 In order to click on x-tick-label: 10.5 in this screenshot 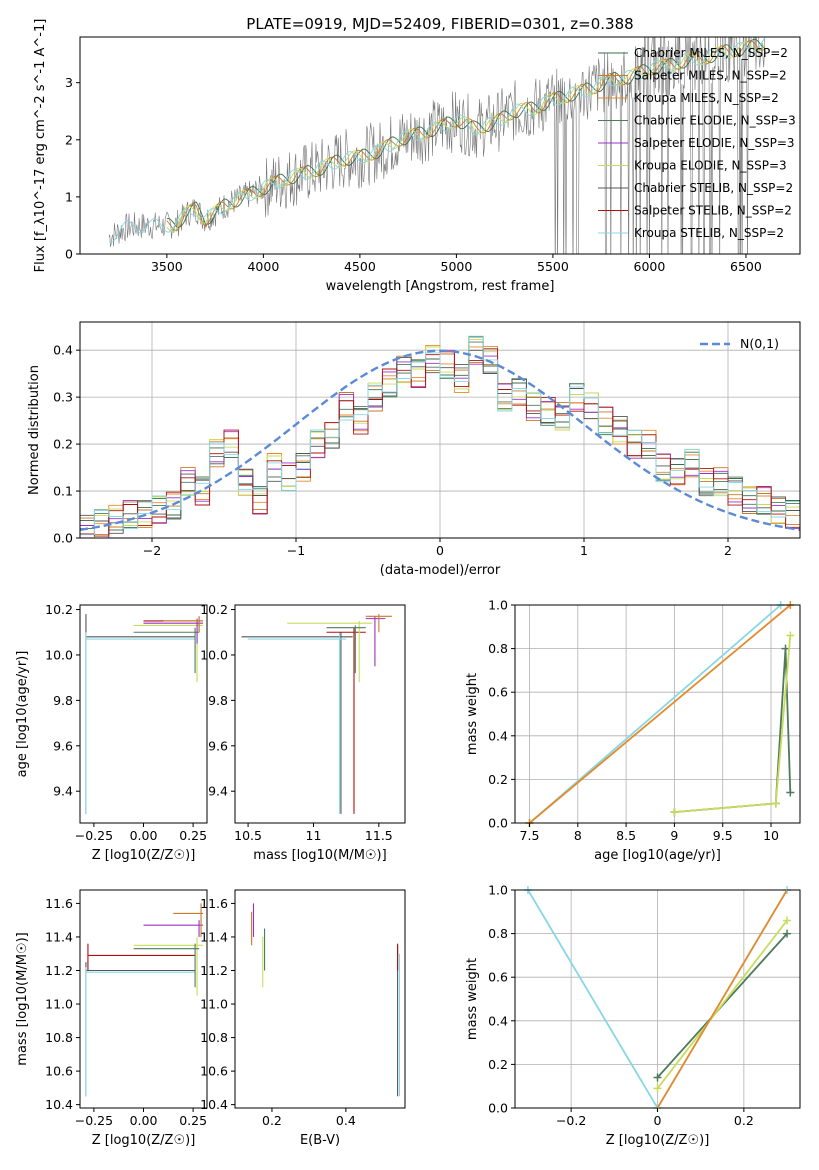, I will do `click(248, 835)`.